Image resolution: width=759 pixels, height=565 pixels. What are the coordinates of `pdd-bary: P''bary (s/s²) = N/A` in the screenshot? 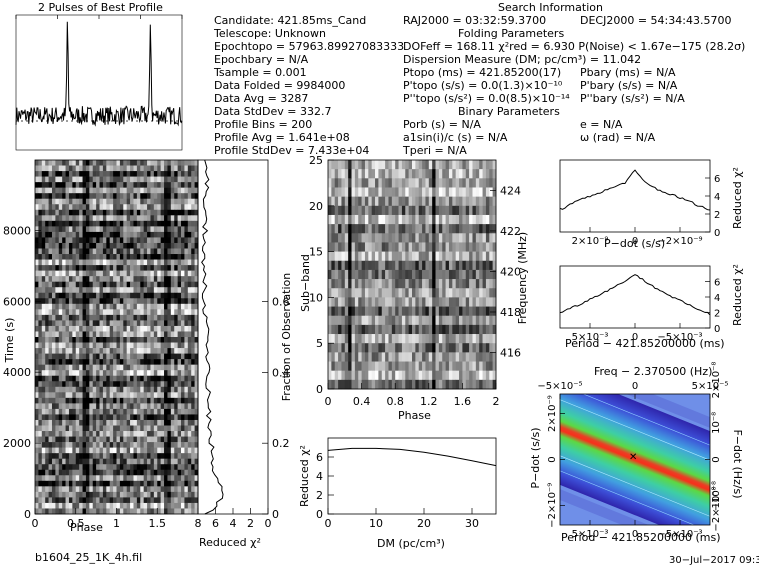 It's located at (632, 98).